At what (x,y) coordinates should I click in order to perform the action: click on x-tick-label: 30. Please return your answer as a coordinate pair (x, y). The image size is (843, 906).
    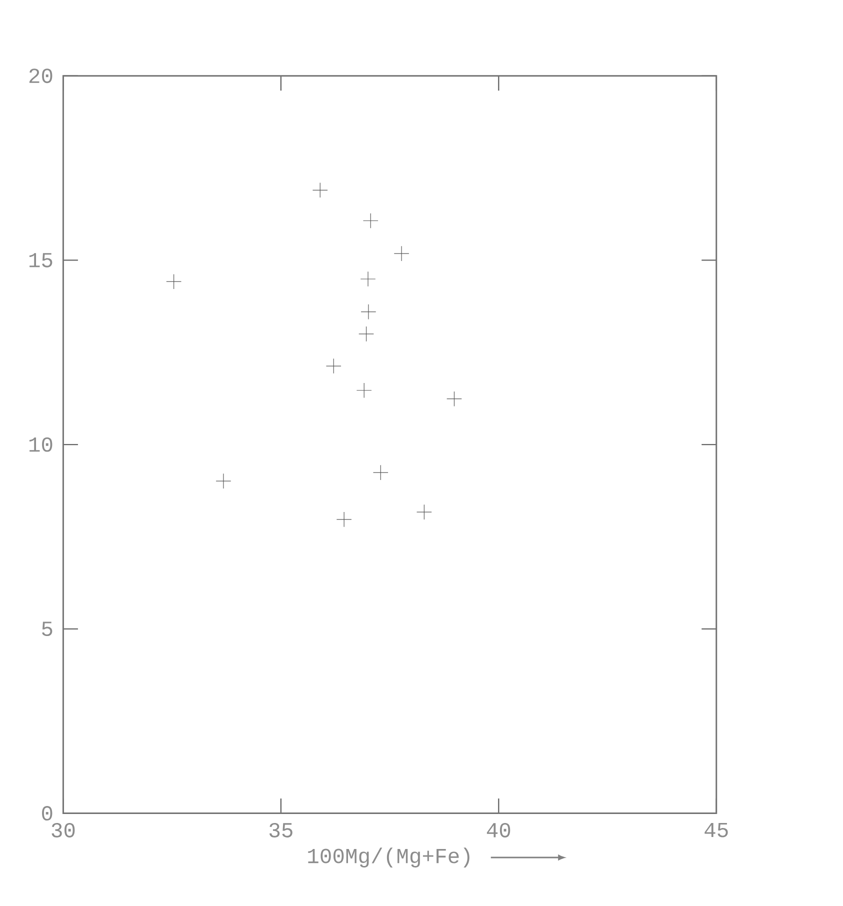
    Looking at the image, I should click on (63, 830).